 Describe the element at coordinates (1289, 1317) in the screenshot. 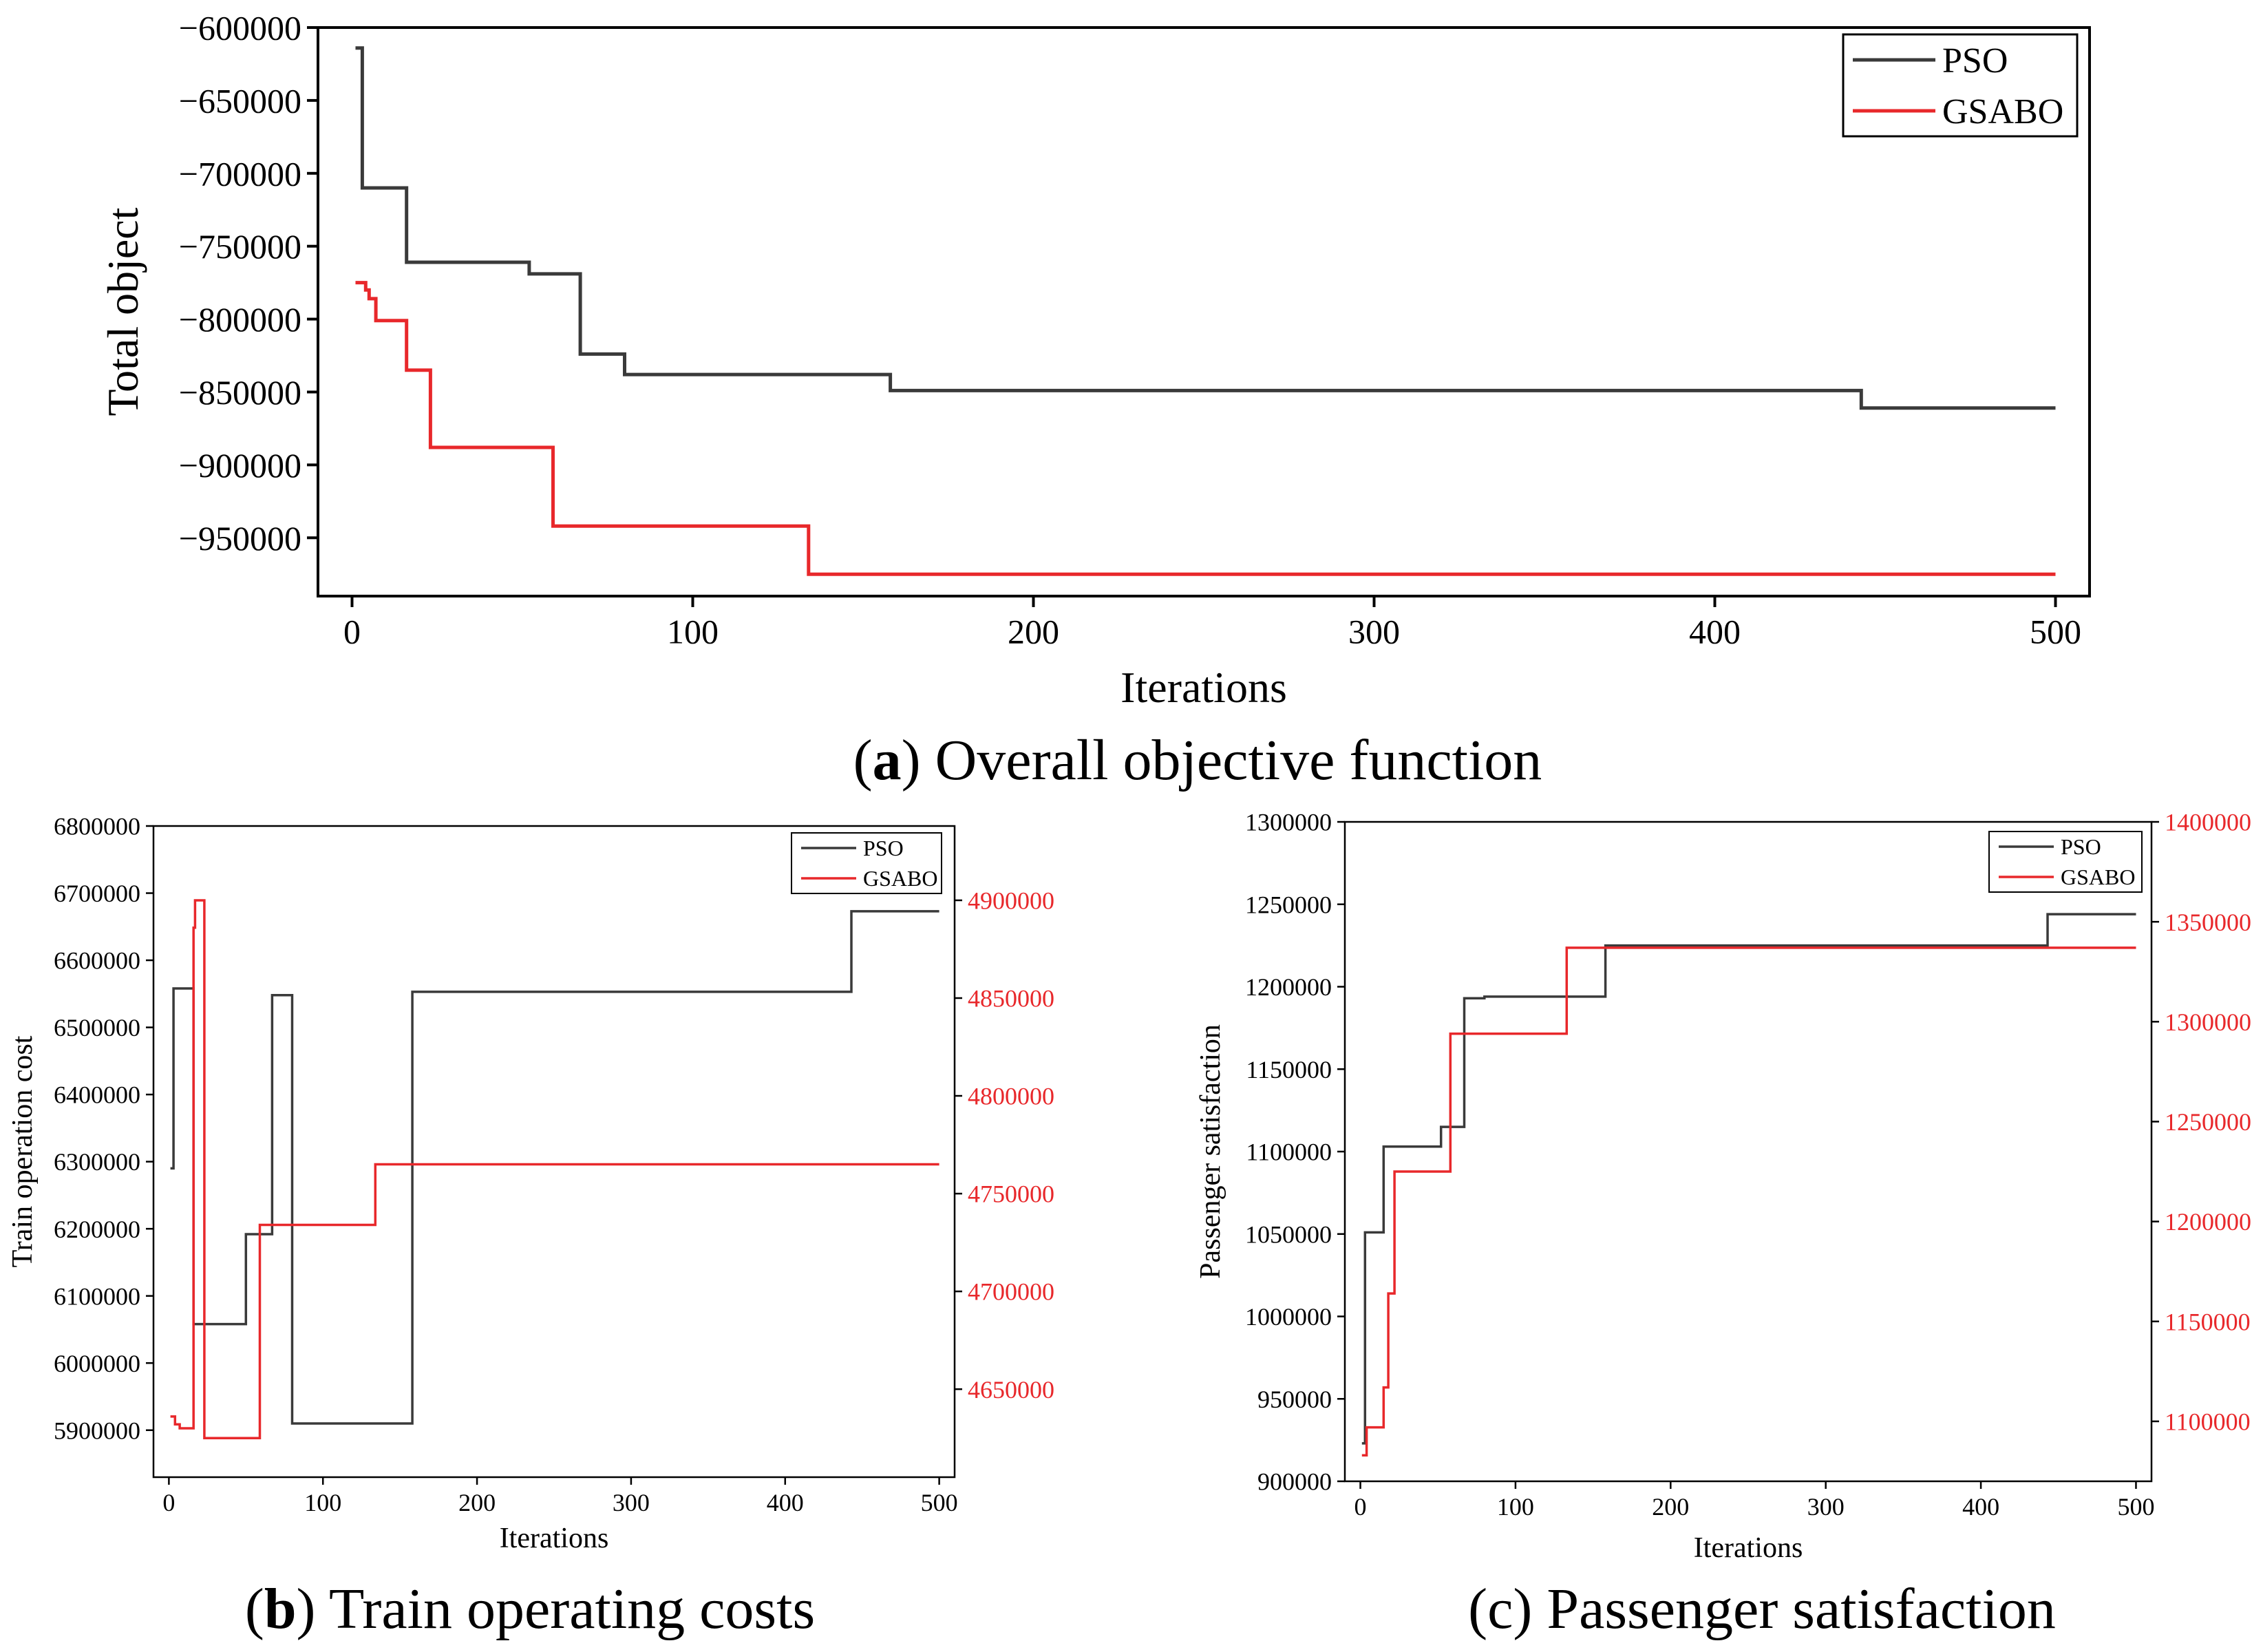

I see `y-tick-label: 1000000` at that location.